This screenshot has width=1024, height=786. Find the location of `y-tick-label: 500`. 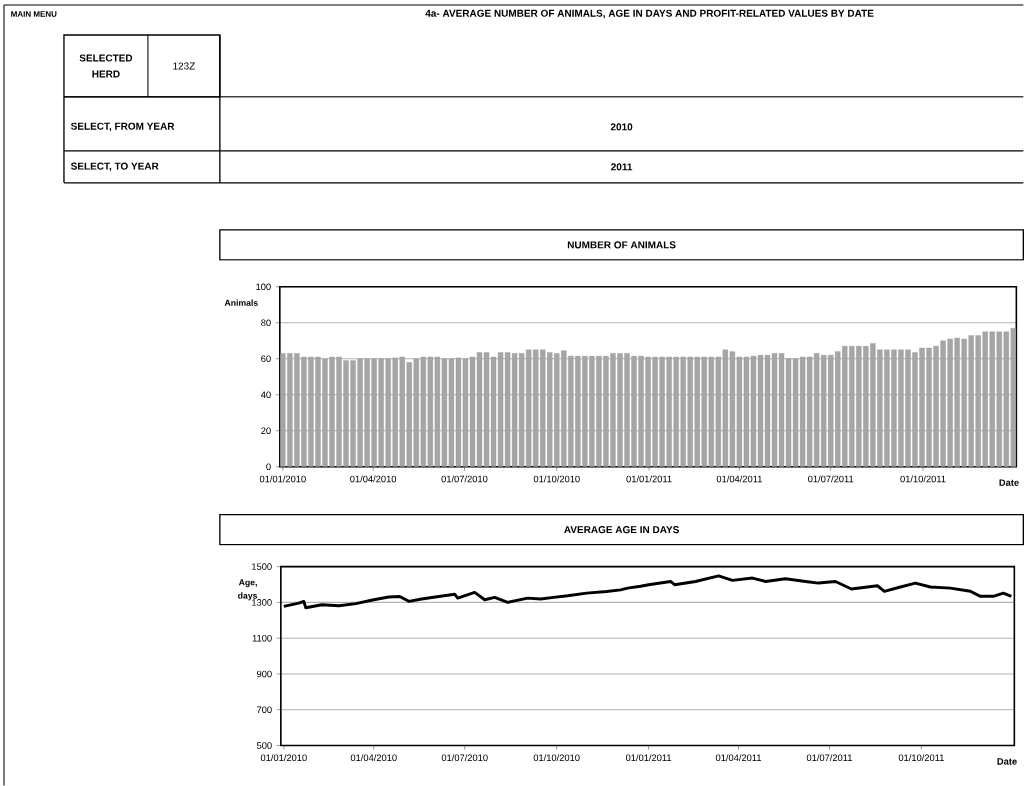

y-tick-label: 500 is located at coordinates (264, 745).